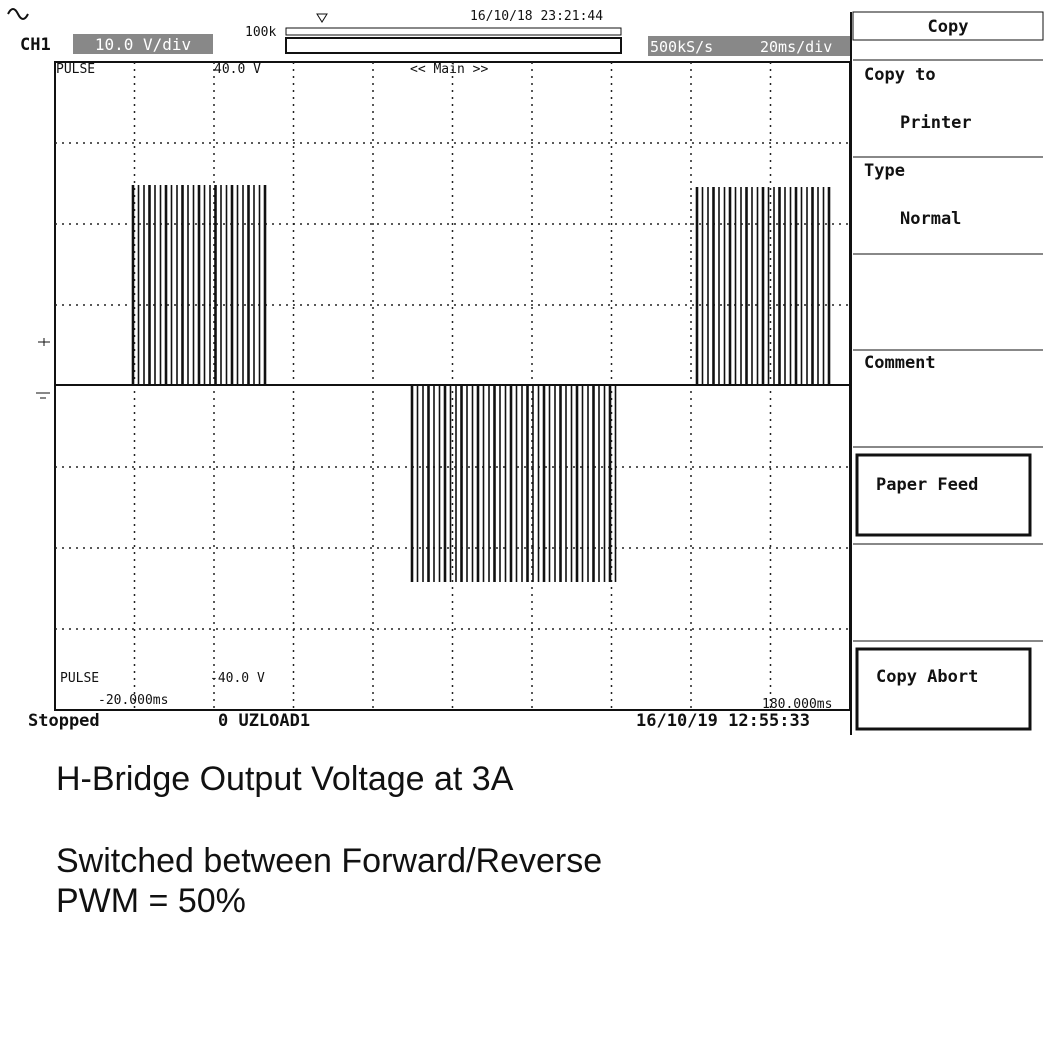 Image resolution: width=1062 pixels, height=1063 pixels. I want to click on clock: 16/10/19 12:55:33, so click(723, 721).